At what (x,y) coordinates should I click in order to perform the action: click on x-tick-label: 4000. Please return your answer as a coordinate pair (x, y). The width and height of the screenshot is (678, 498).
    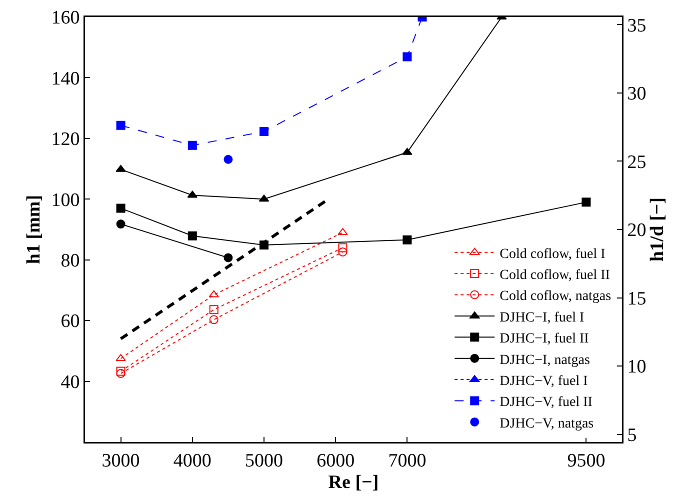
    Looking at the image, I should click on (192, 461).